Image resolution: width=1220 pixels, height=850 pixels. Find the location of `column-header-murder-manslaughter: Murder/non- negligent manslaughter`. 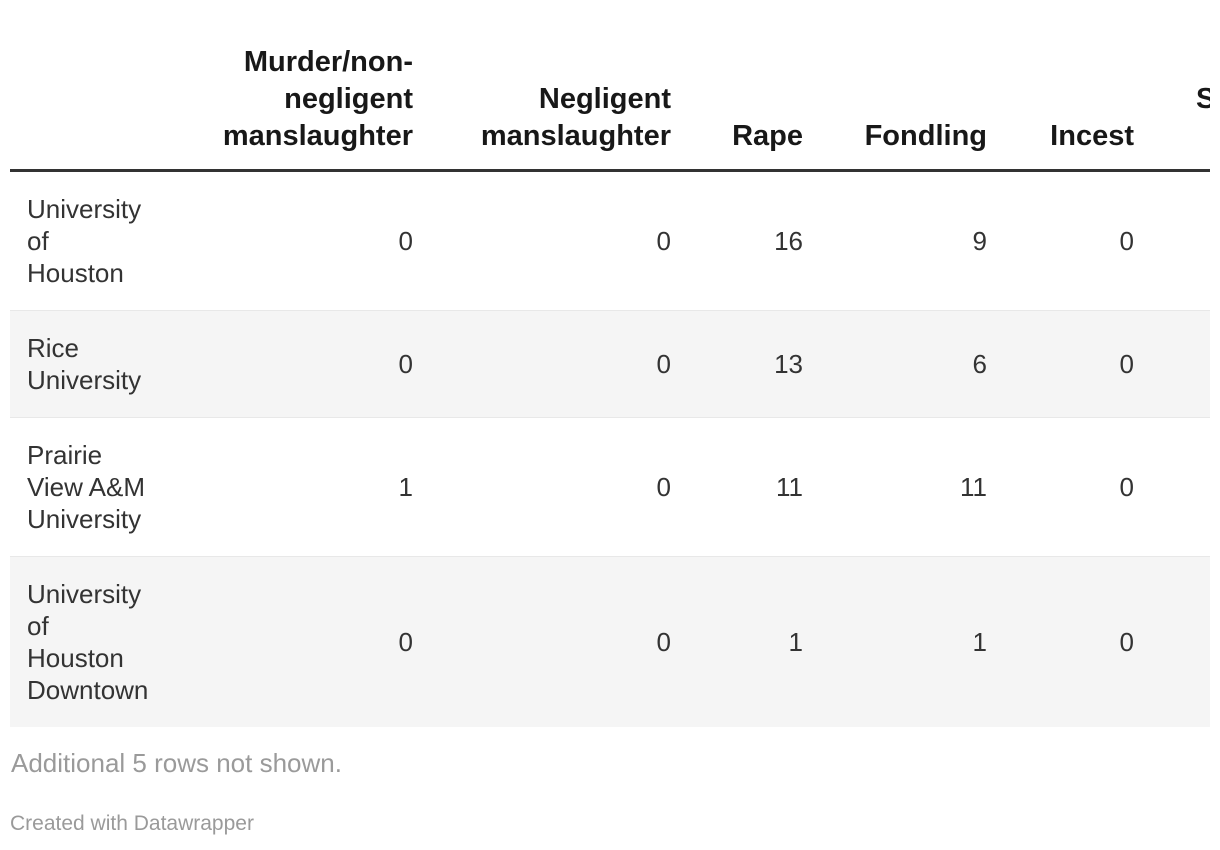

column-header-murder-manslaughter: Murder/non- negligent manslaughter is located at coordinates (306, 86).